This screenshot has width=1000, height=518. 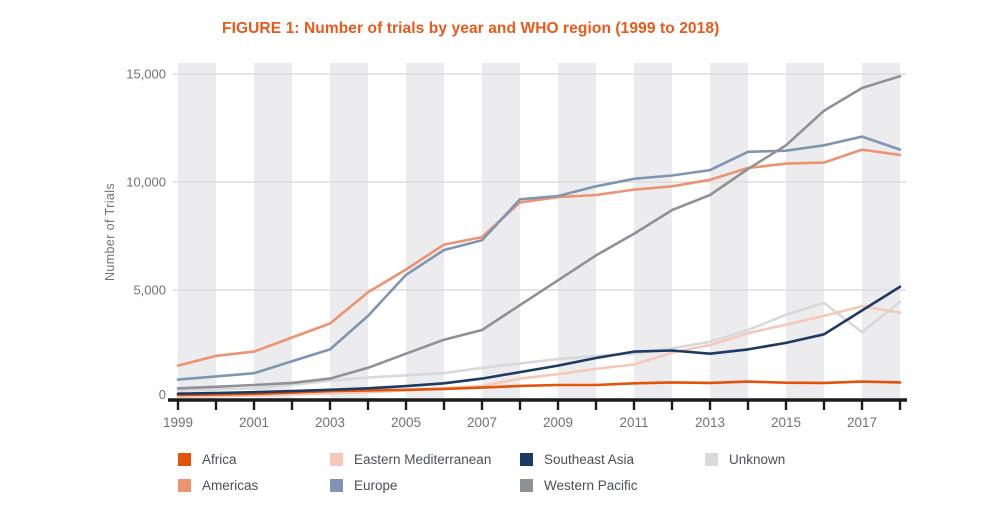 What do you see at coordinates (230, 485) in the screenshot?
I see `legend-label: Americas` at bounding box center [230, 485].